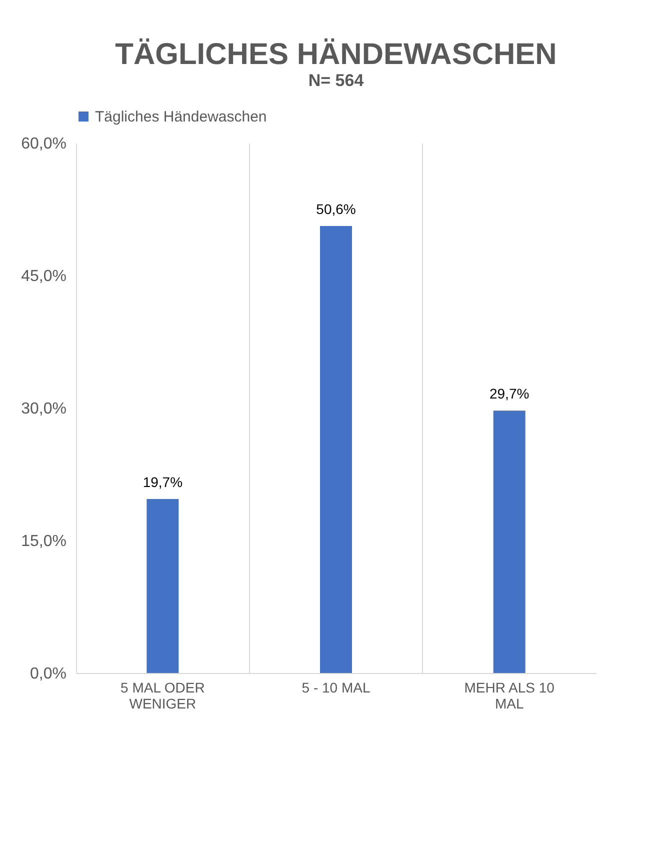  I want to click on x-tick-label: 5 - 10 MAL, so click(336, 688).